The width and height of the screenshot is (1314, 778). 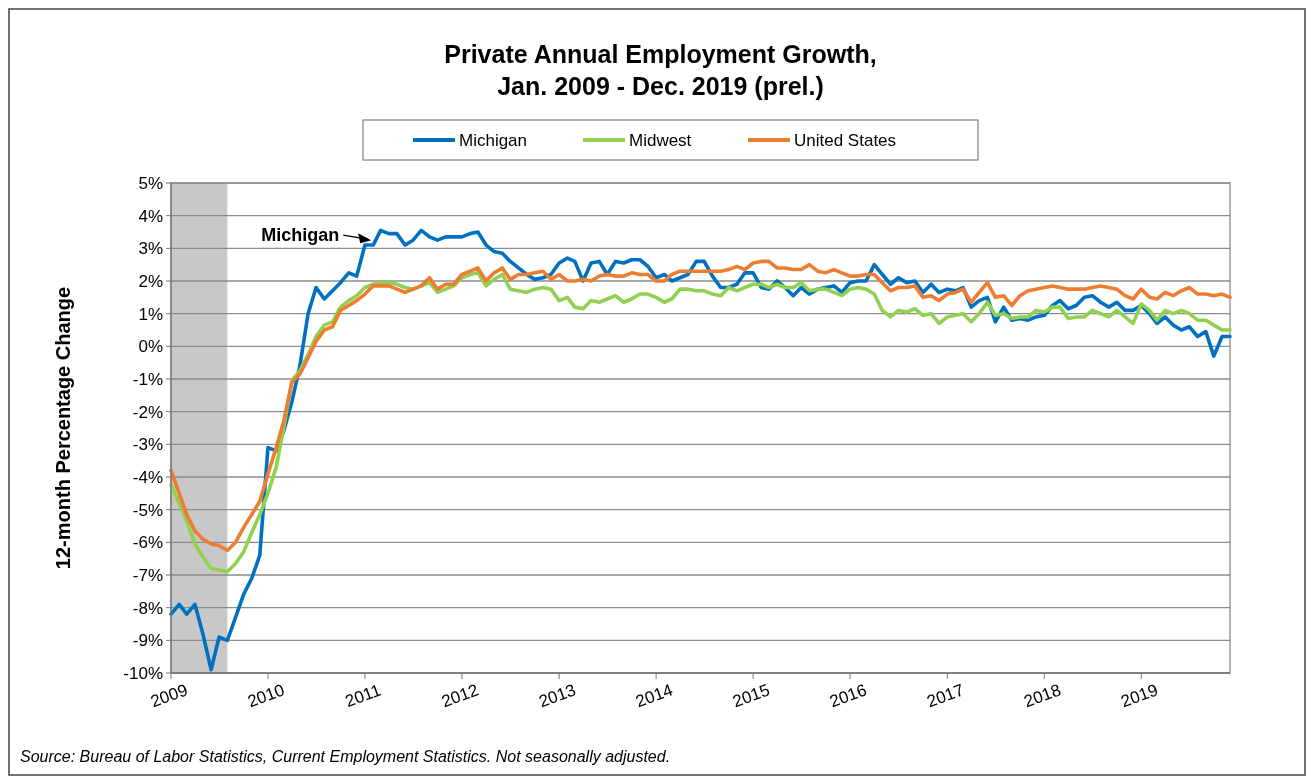 I want to click on x-tick-label: 2015, so click(x=751, y=696).